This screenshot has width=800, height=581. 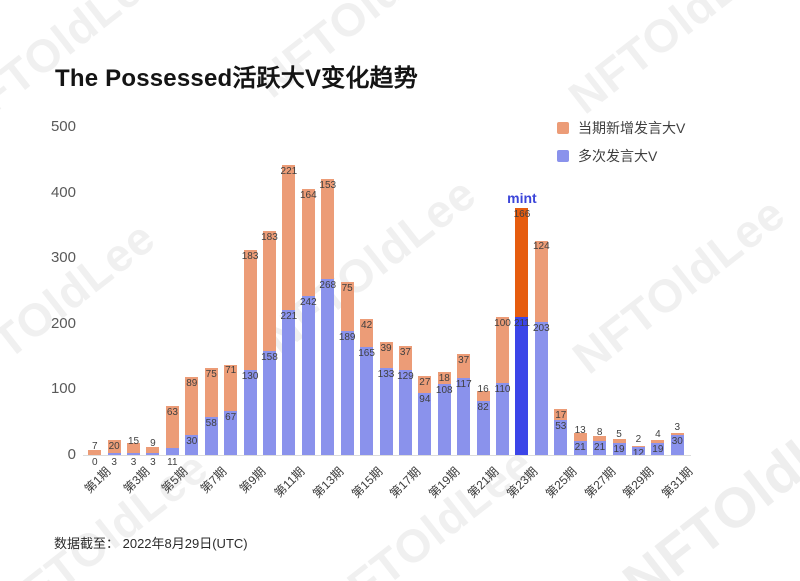 What do you see at coordinates (94, 462) in the screenshot?
I see `bar-value-label: 0` at bounding box center [94, 462].